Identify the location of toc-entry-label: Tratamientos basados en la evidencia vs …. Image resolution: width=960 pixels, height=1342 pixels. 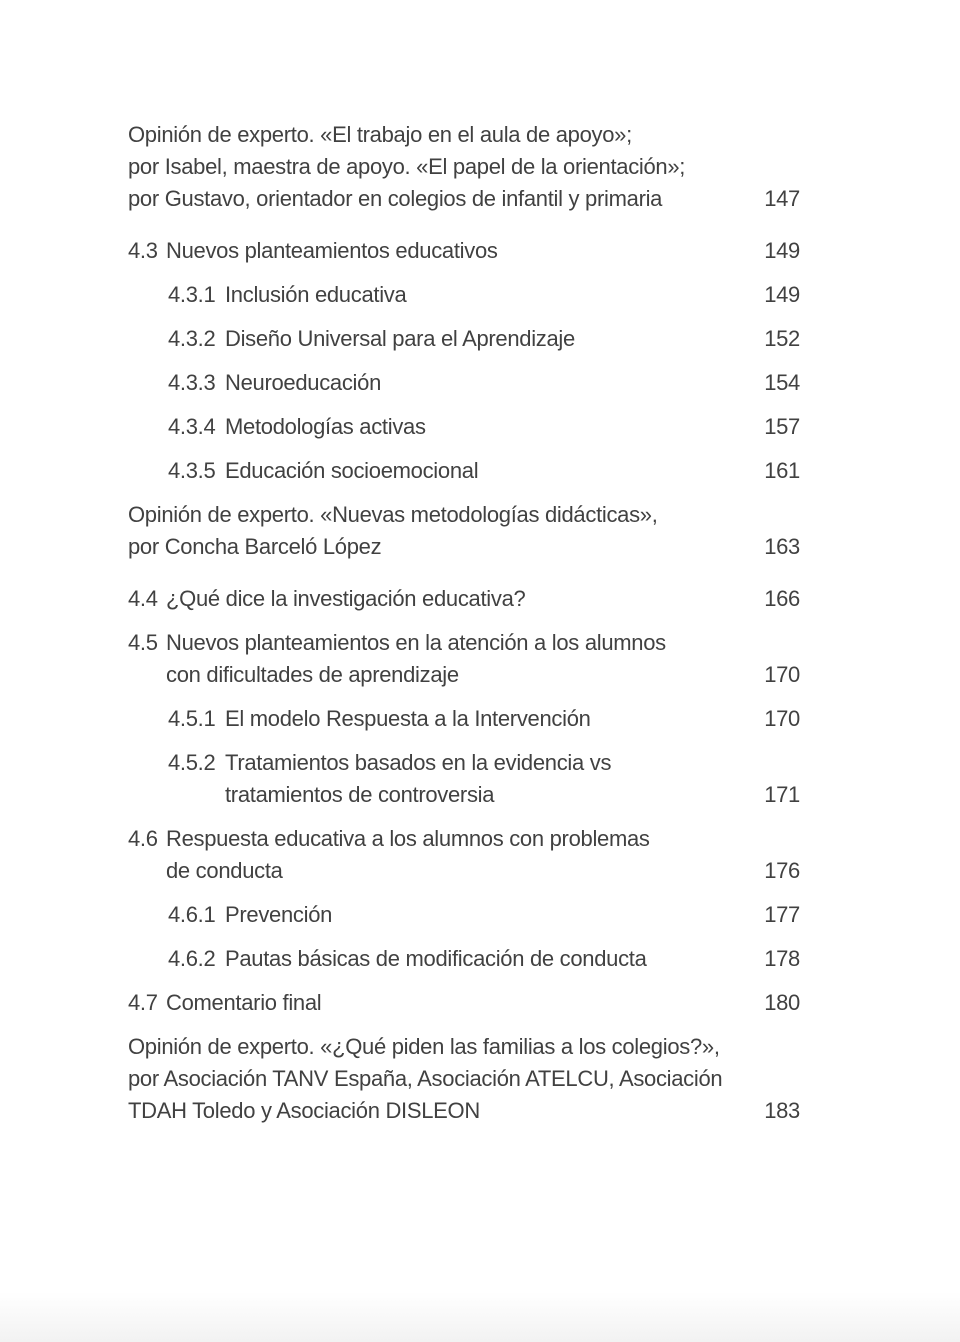
(418, 778).